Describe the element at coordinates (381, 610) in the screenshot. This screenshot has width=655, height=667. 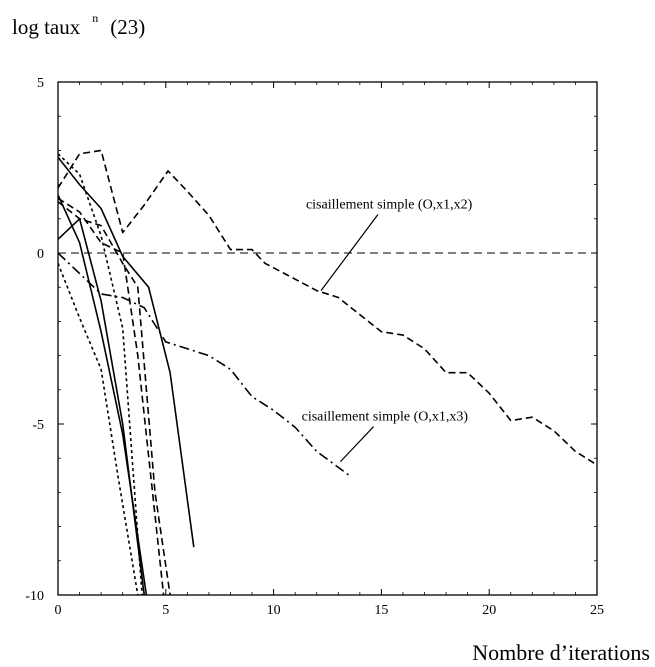
I see `x-tick-label: 15` at that location.